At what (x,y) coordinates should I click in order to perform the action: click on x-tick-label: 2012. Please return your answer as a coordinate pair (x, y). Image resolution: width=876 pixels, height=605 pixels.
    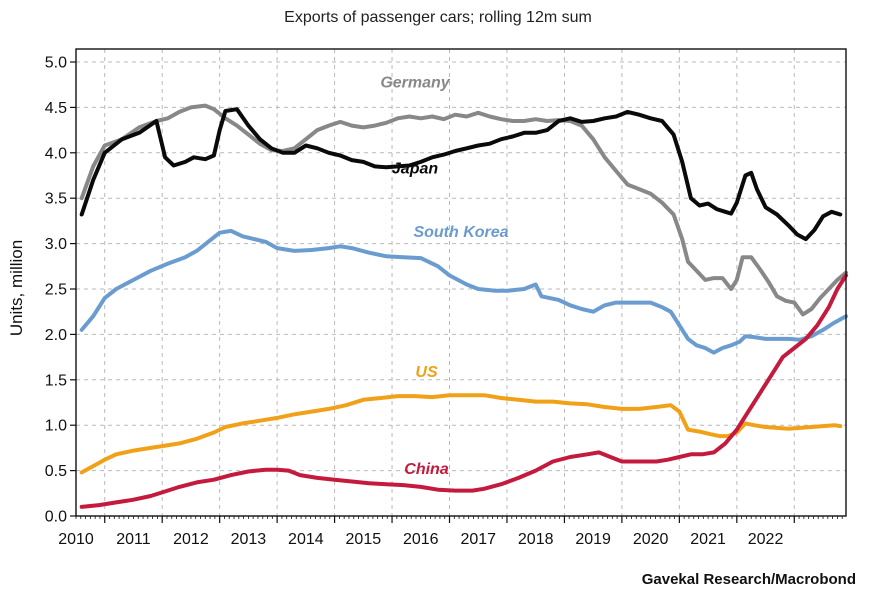
    Looking at the image, I should click on (191, 539).